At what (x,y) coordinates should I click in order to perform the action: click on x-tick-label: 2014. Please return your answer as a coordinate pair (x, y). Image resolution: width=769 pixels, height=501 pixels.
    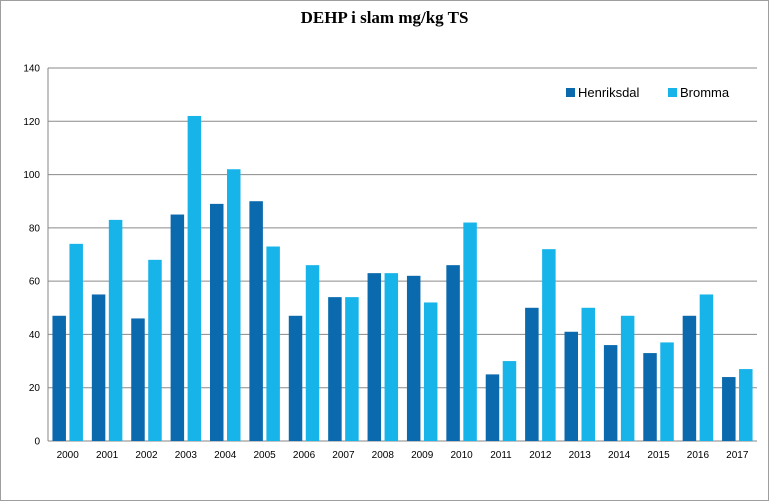
    Looking at the image, I should click on (619, 455).